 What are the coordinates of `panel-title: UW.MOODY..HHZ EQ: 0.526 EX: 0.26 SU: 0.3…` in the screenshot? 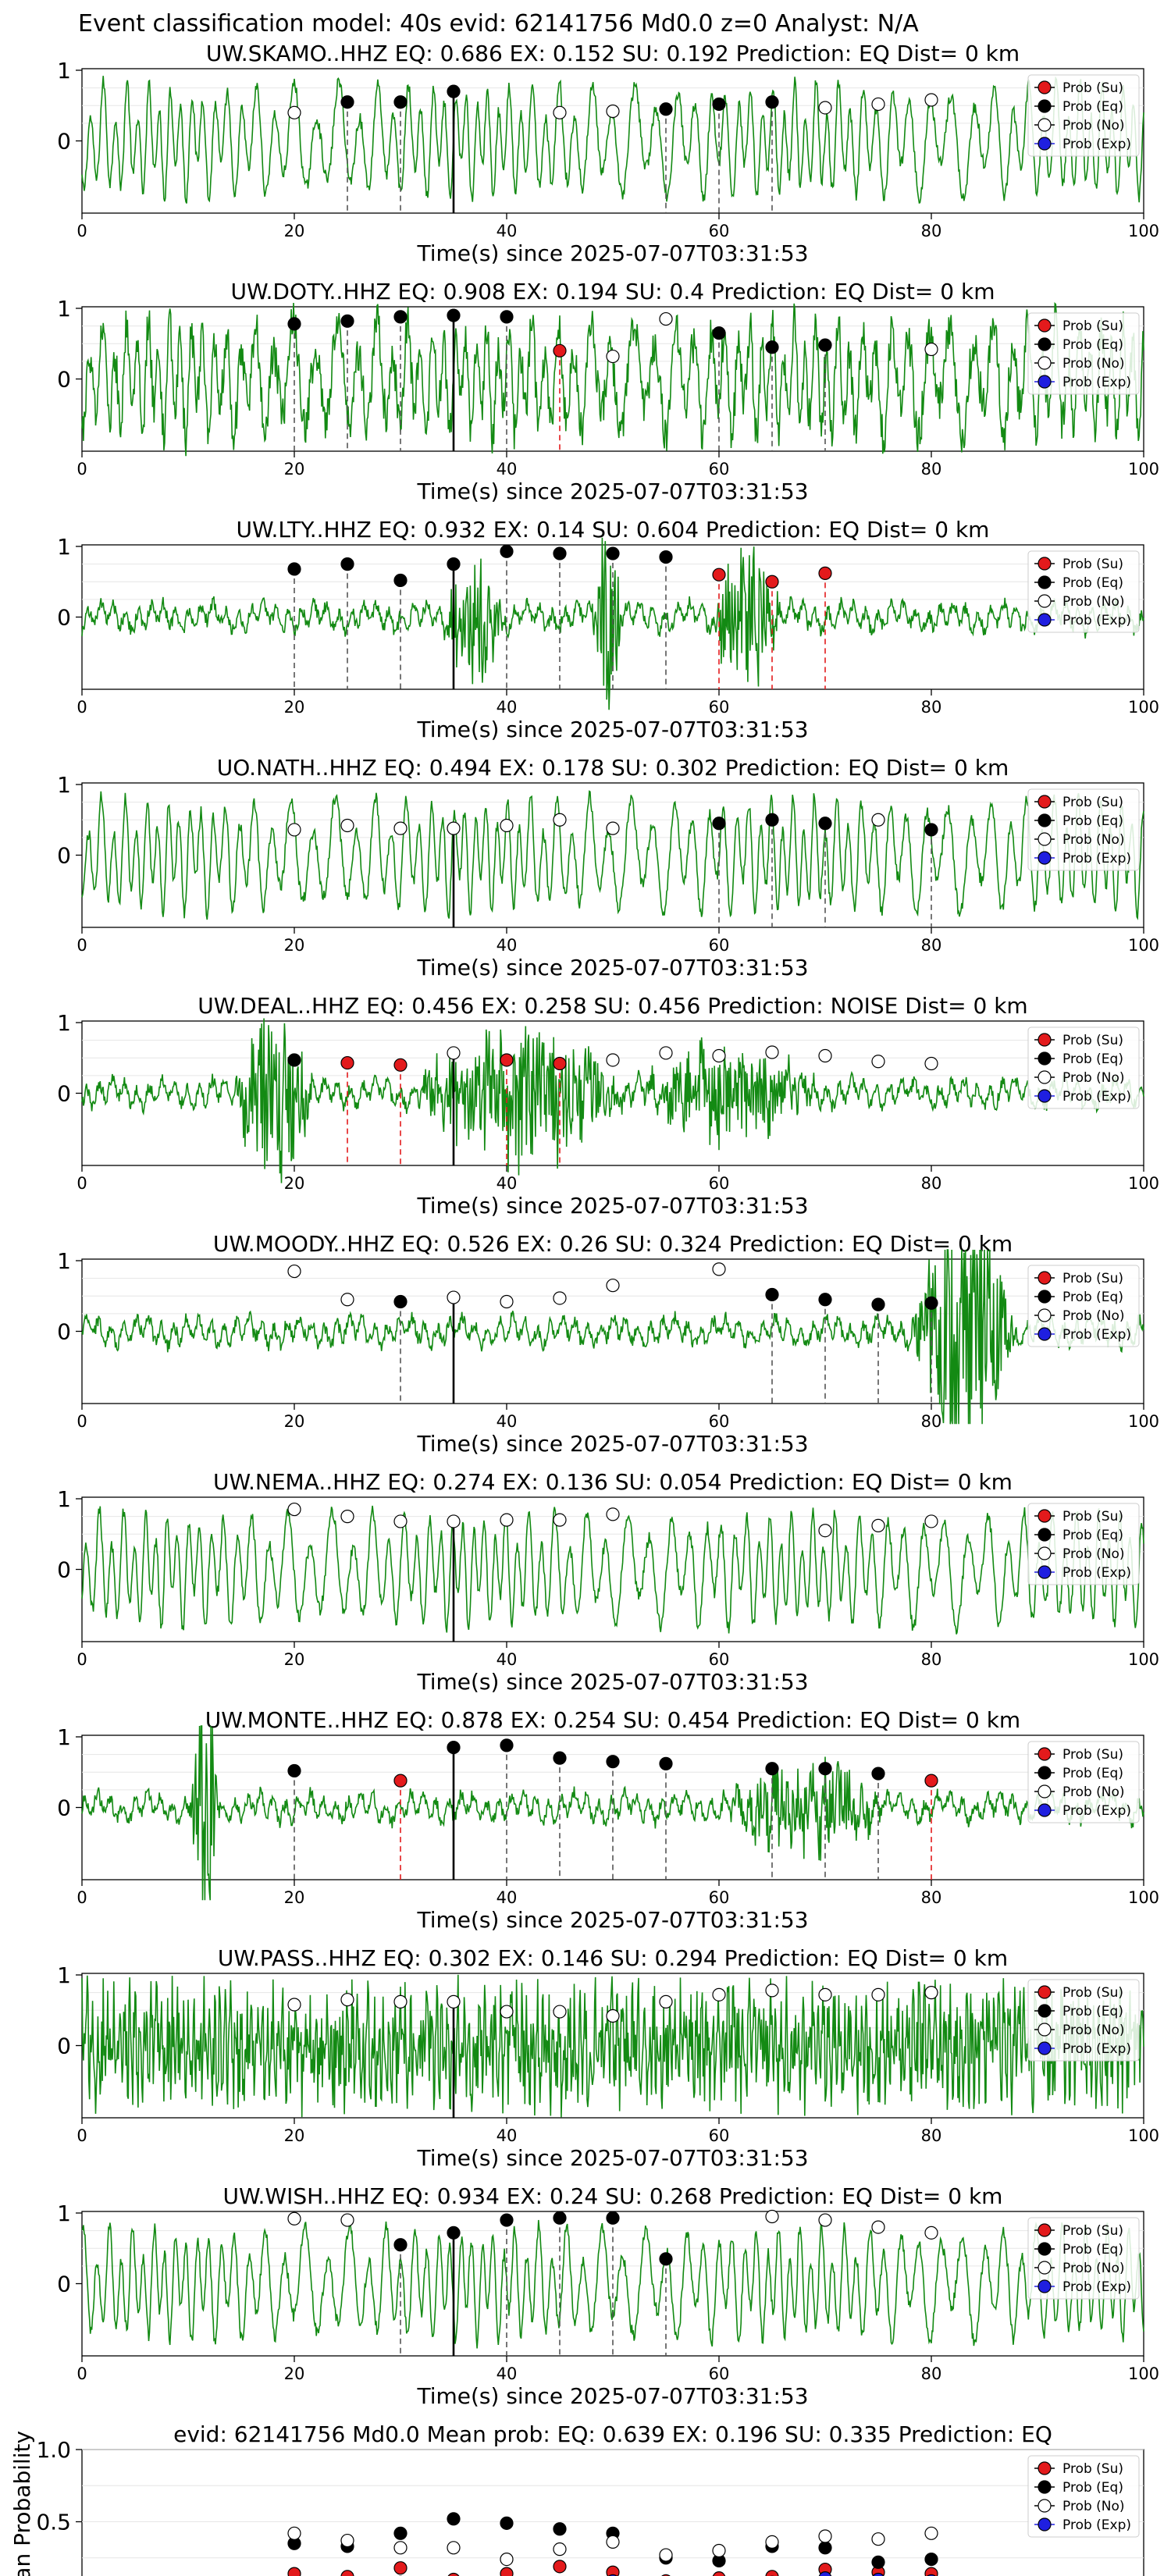 It's located at (613, 1244).